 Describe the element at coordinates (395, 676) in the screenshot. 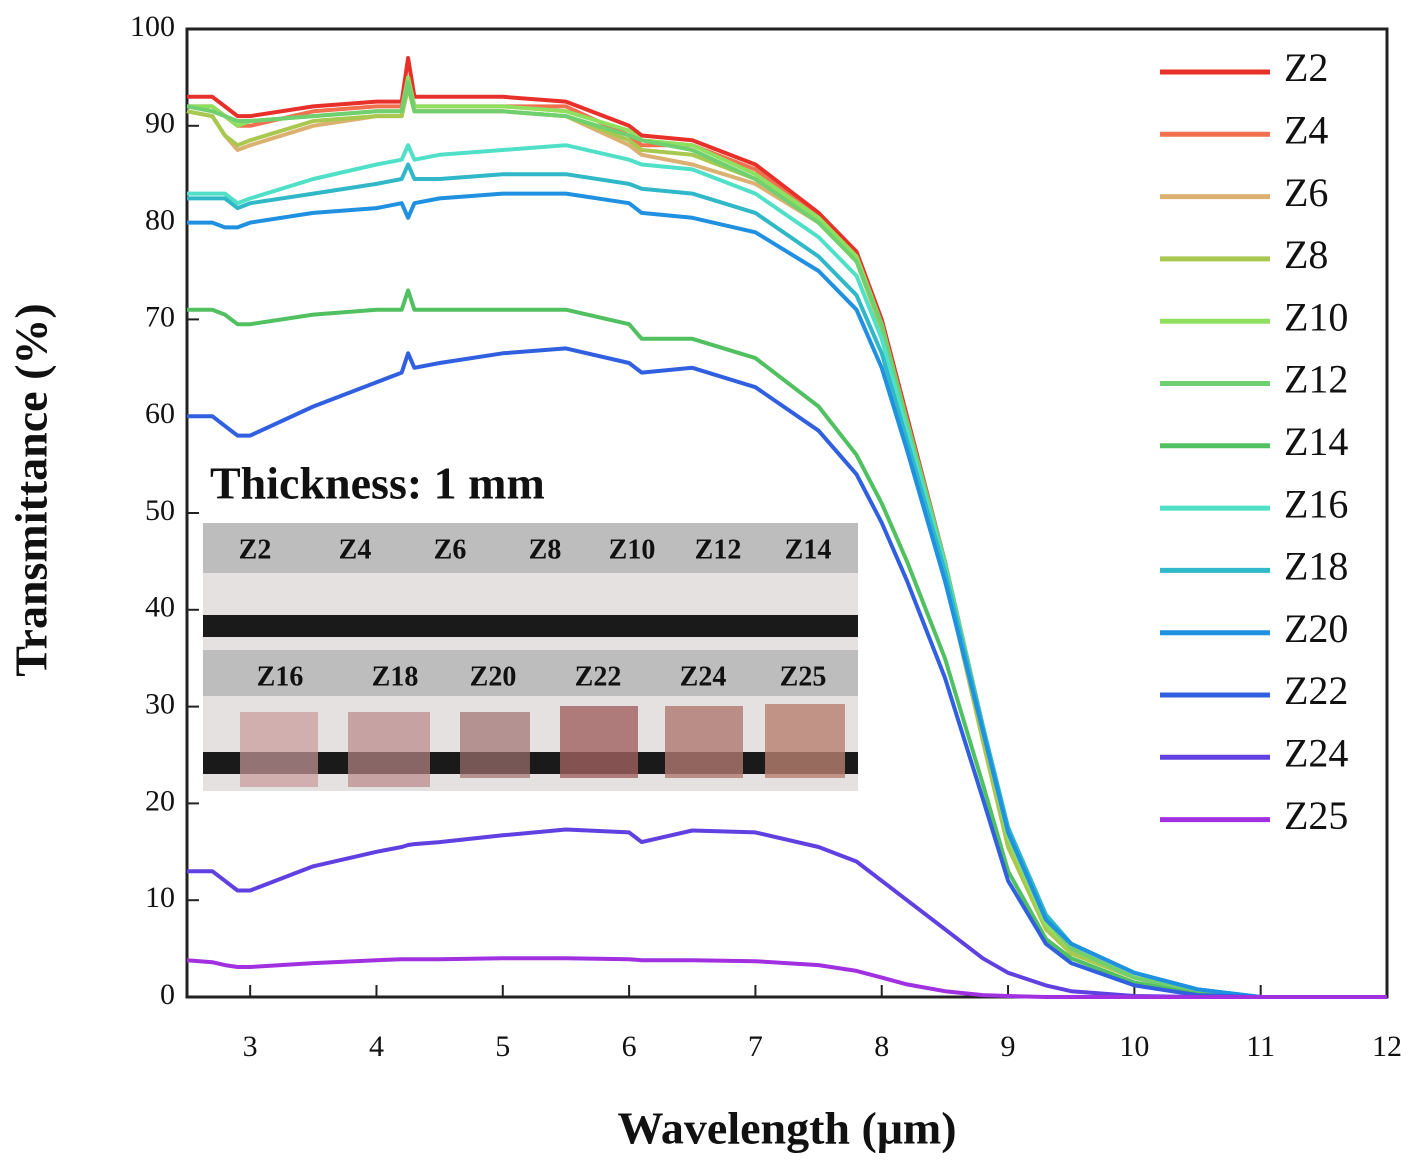

I see `inset-label: Z18` at that location.